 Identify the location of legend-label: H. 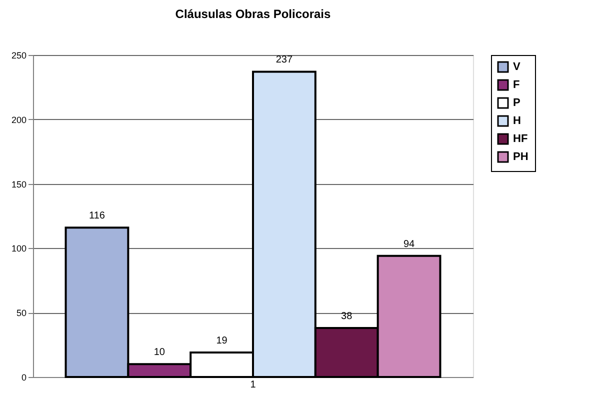
(517, 121).